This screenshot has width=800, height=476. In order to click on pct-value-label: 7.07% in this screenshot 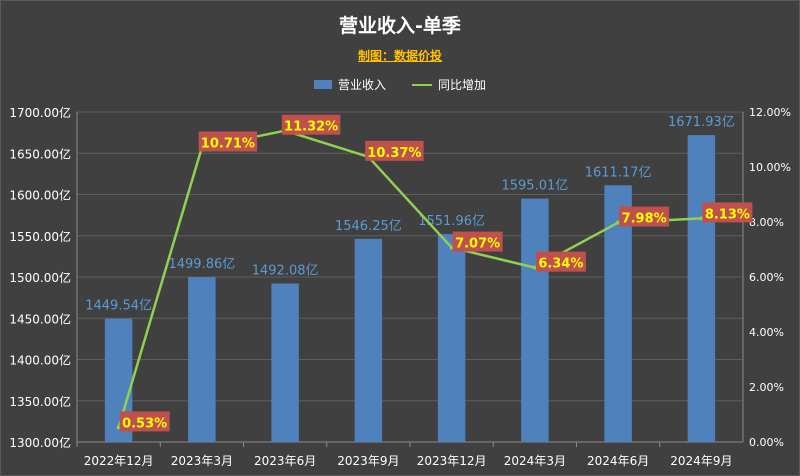, I will do `click(477, 244)`.